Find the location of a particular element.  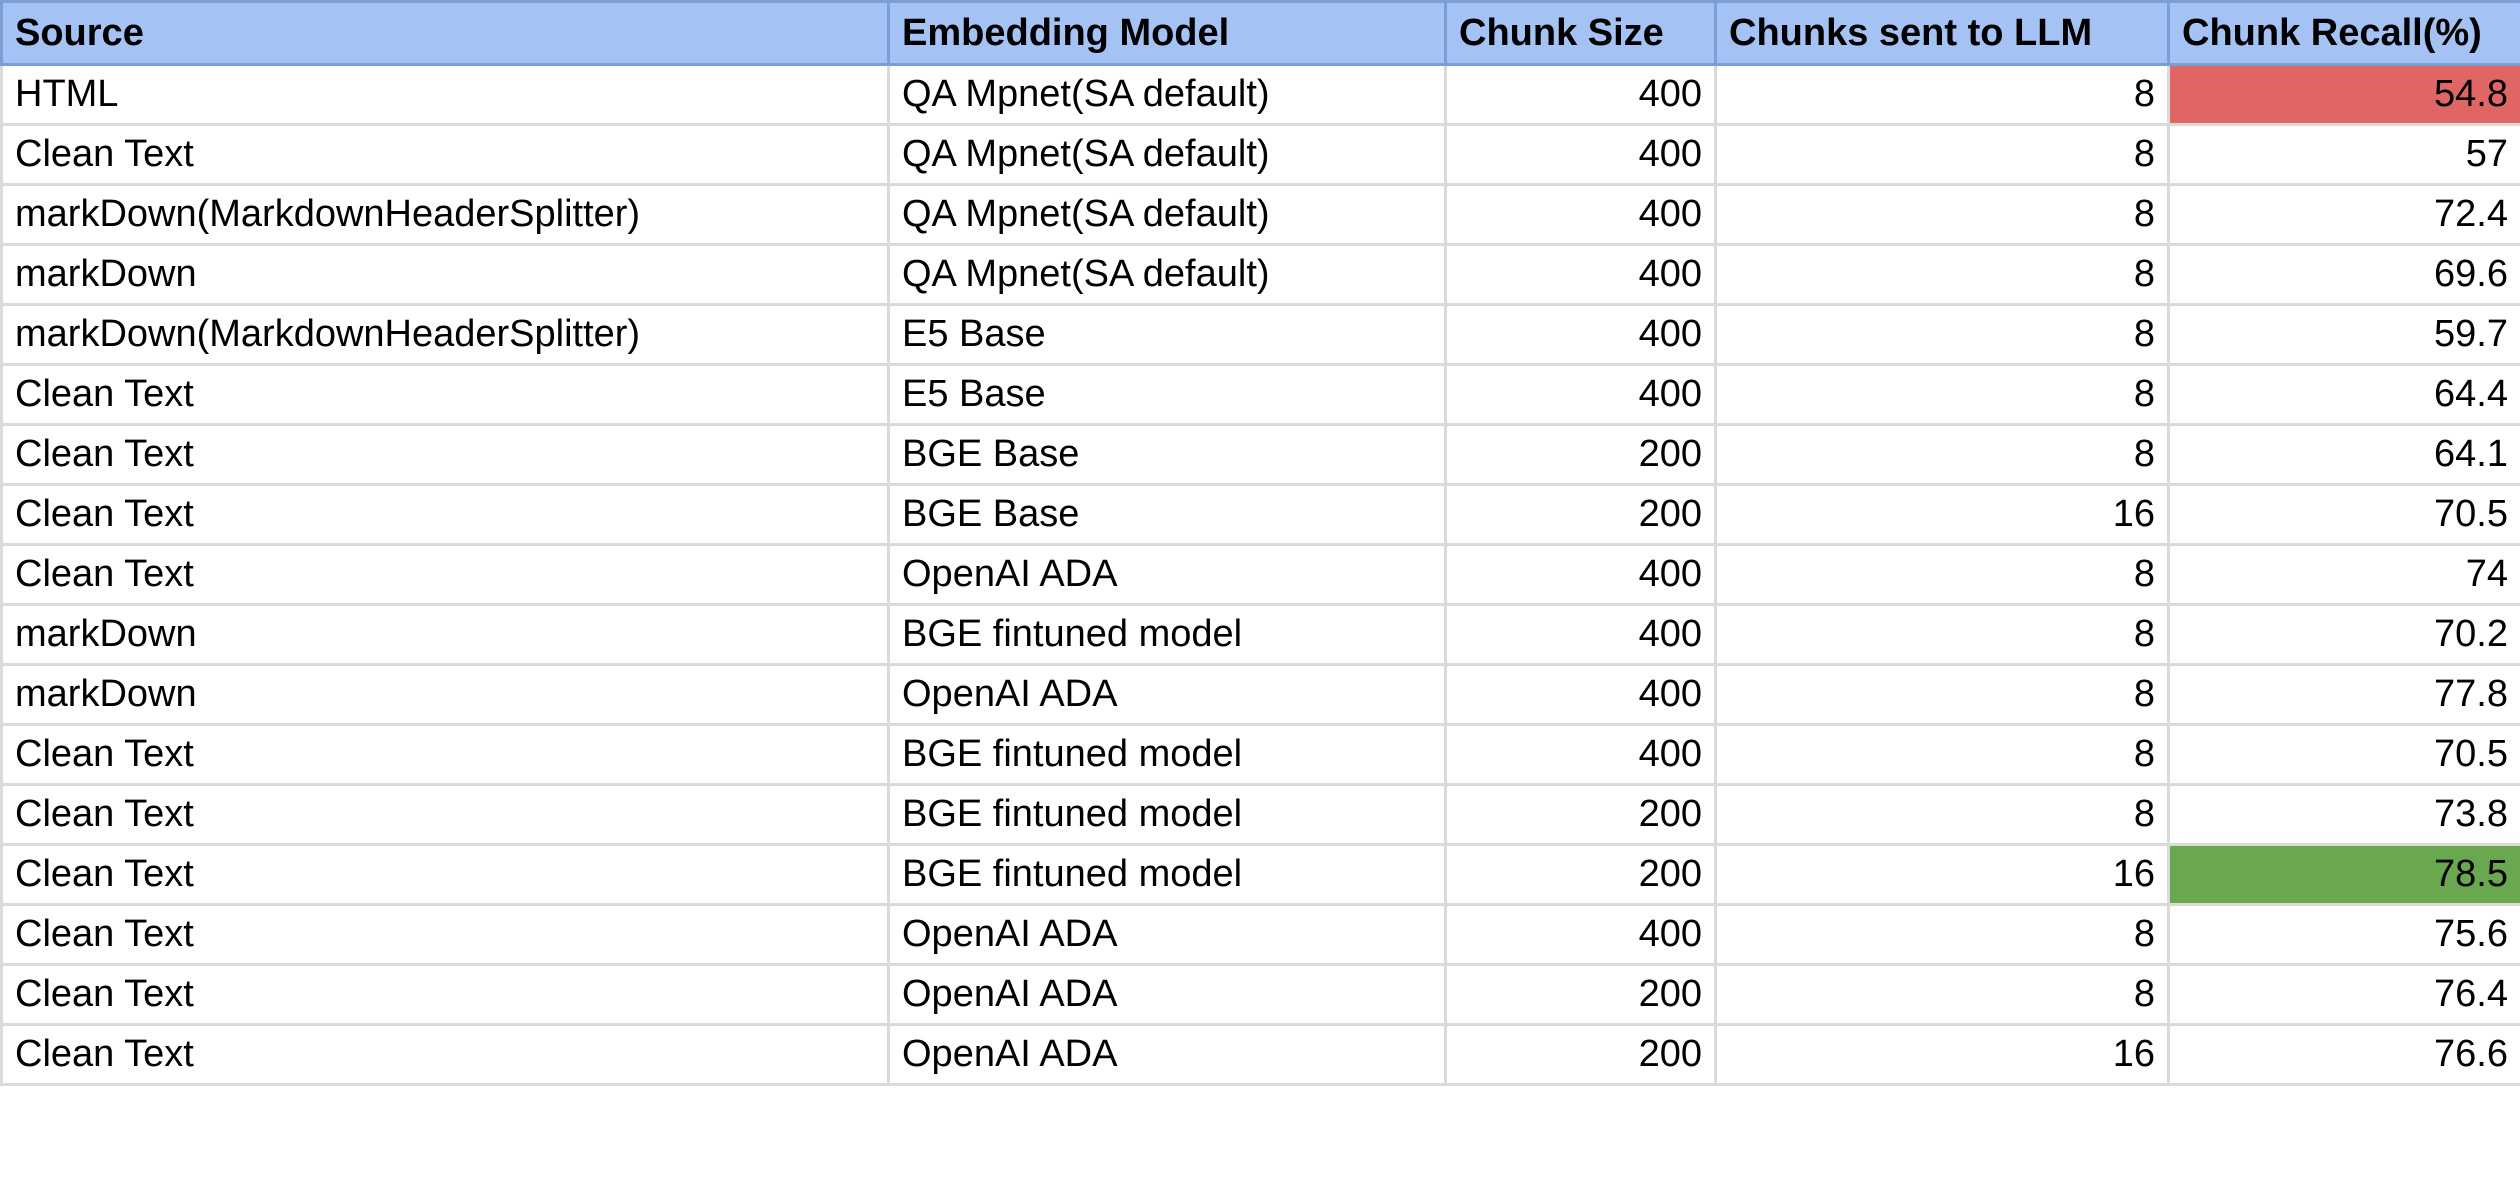

table-row: Clean Text QA Mpnet(SA default) 400 8 57 is located at coordinates (1260, 154).